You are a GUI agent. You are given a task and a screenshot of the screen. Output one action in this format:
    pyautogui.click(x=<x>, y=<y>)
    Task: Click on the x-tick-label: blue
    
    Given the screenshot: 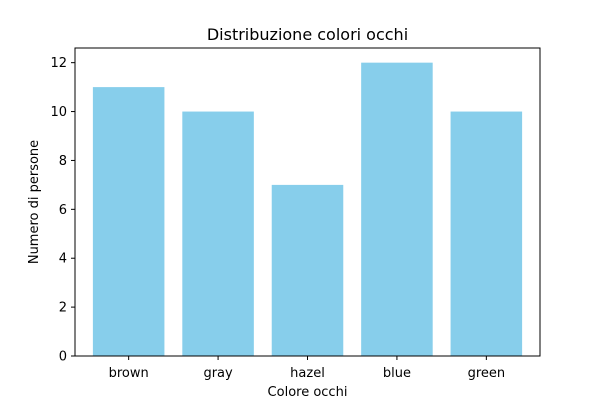 What is the action you would take?
    pyautogui.click(x=397, y=373)
    